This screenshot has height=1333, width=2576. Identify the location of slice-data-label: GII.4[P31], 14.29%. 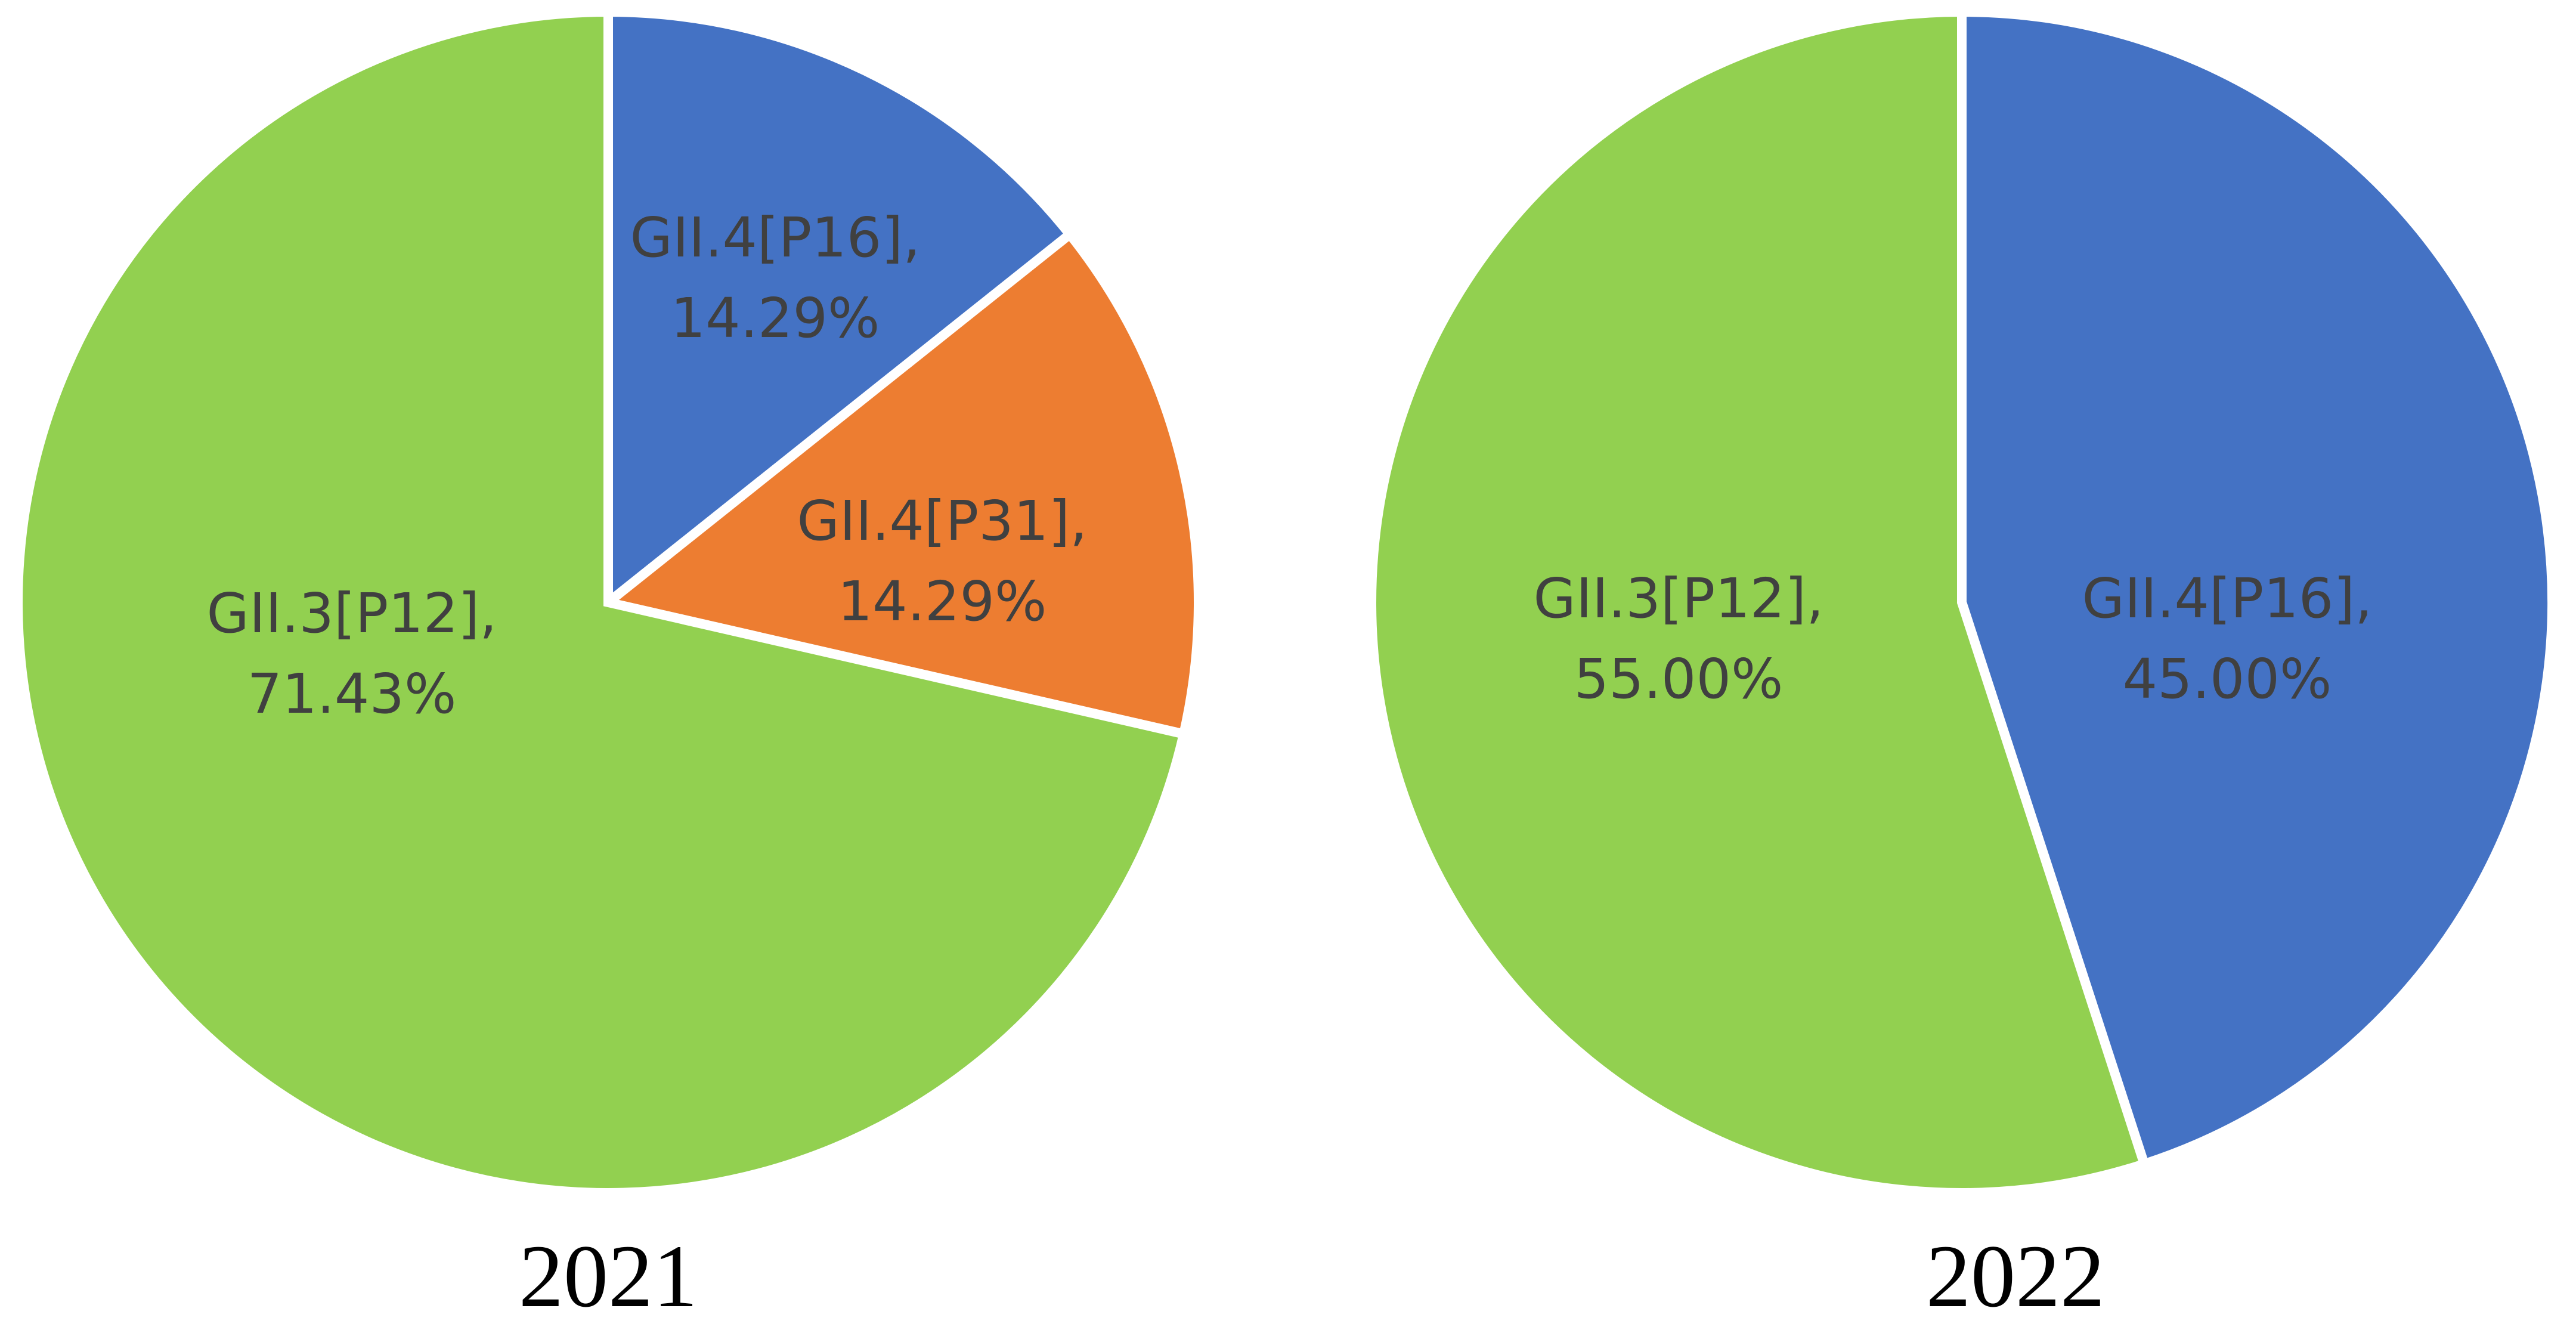
(942, 561).